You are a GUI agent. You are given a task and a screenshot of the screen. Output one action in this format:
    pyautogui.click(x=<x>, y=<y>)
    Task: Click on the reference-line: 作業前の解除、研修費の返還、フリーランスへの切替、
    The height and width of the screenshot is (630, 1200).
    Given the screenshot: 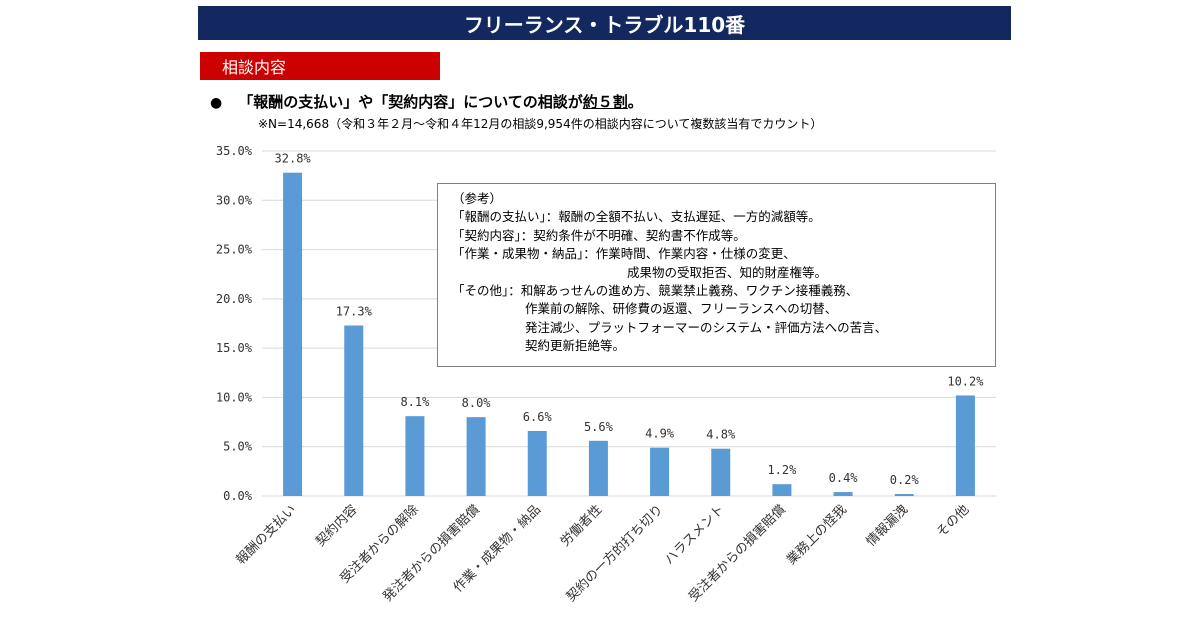 What is the action you would take?
    pyautogui.click(x=681, y=309)
    